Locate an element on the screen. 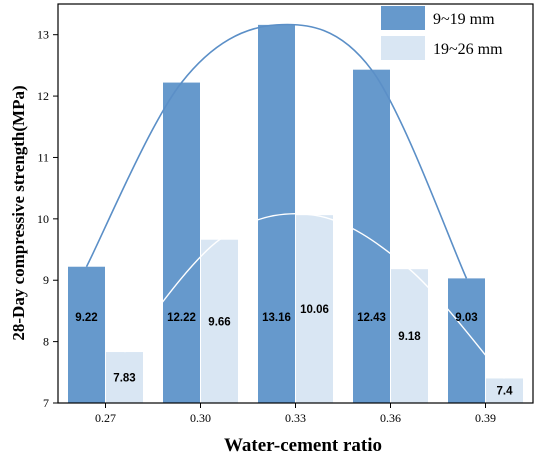 Image resolution: width=550 pixels, height=462 pixels. bar-value-label: 7.83 is located at coordinates (124, 379).